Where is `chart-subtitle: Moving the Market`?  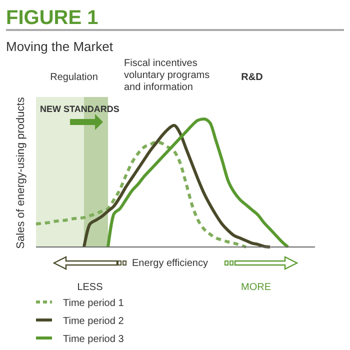
chart-subtitle: Moving the Market is located at coordinates (60, 46).